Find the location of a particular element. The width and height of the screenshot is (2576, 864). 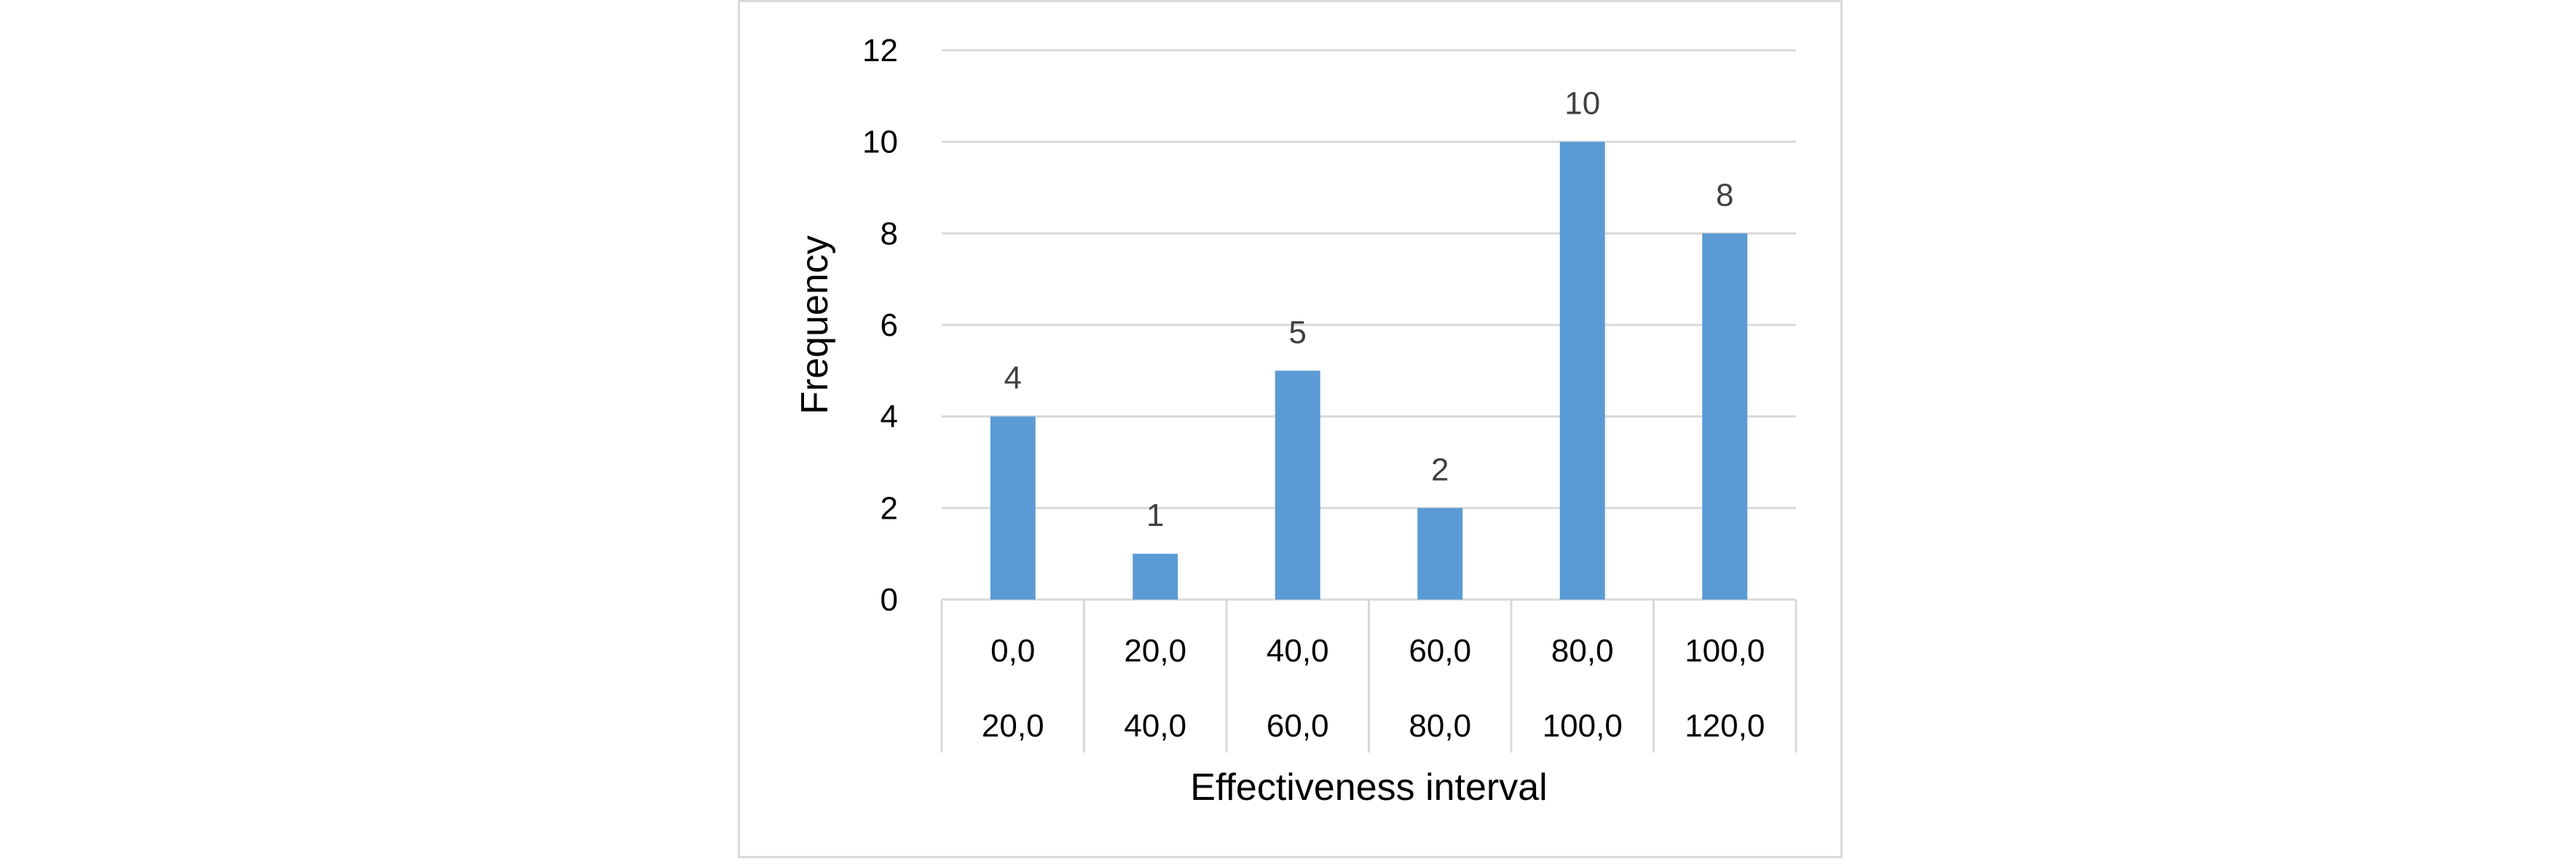

y-tick-label: 4 is located at coordinates (889, 417).